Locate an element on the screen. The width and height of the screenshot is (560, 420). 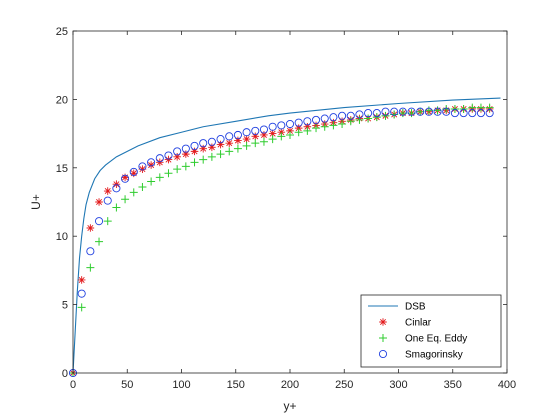
y-tick-label-2: 10 is located at coordinates (62, 237).